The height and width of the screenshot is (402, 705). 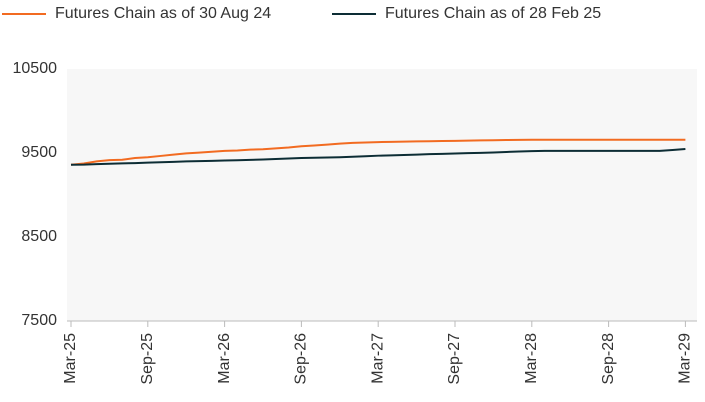 I want to click on legend-item: Futures Chain as of 30 Aug 24, so click(x=136, y=13).